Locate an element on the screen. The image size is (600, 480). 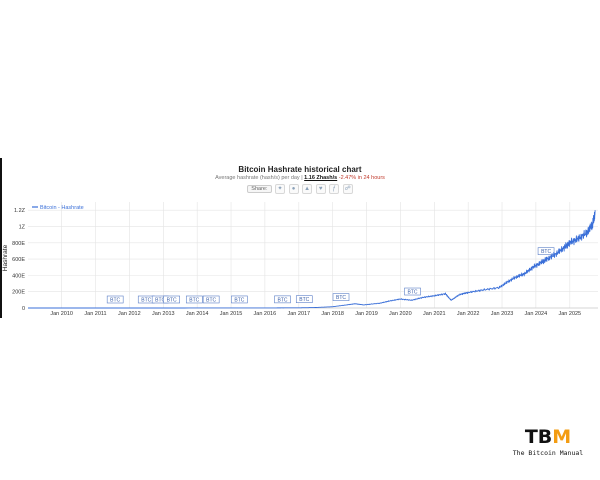
y-tick-label: 1.2Z is located at coordinates (20, 211).